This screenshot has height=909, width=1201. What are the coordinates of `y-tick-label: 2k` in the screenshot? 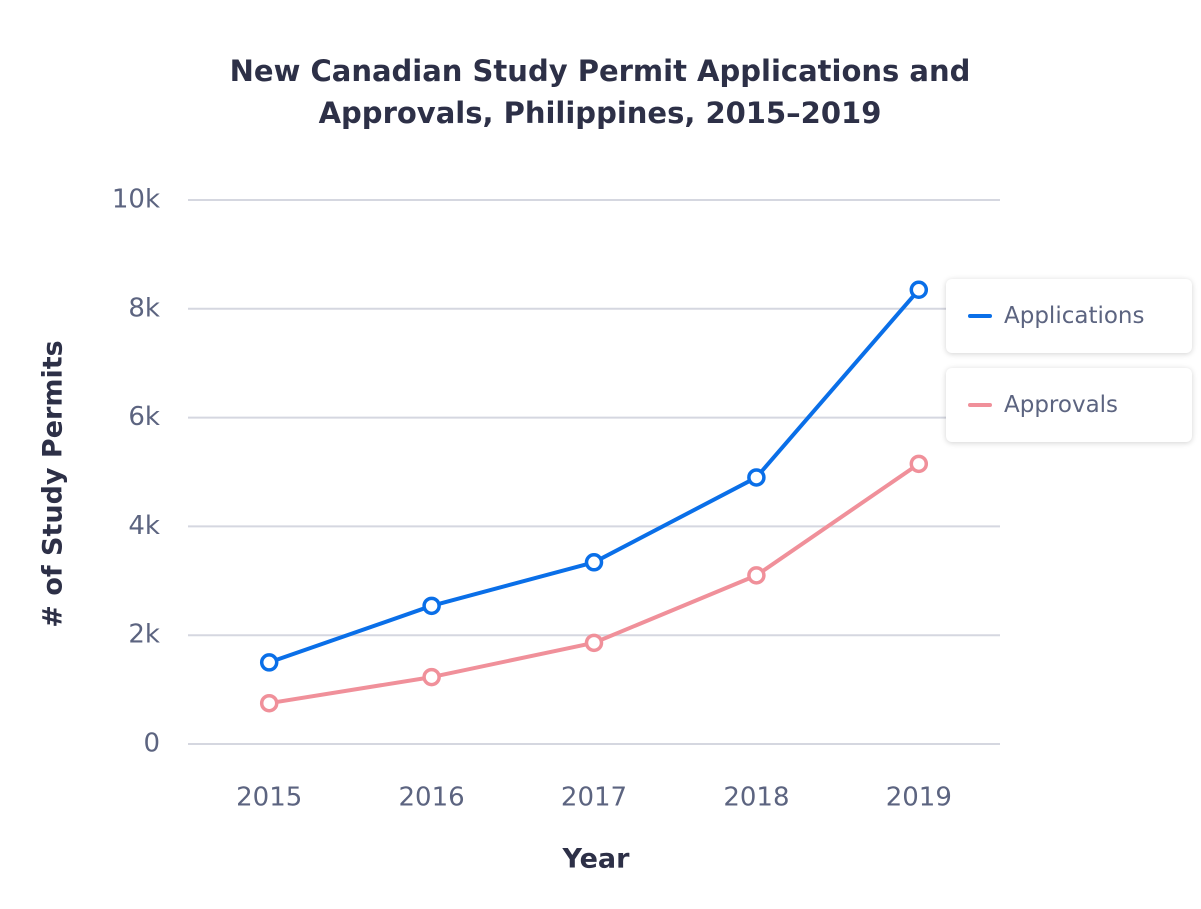 It's located at (144, 635).